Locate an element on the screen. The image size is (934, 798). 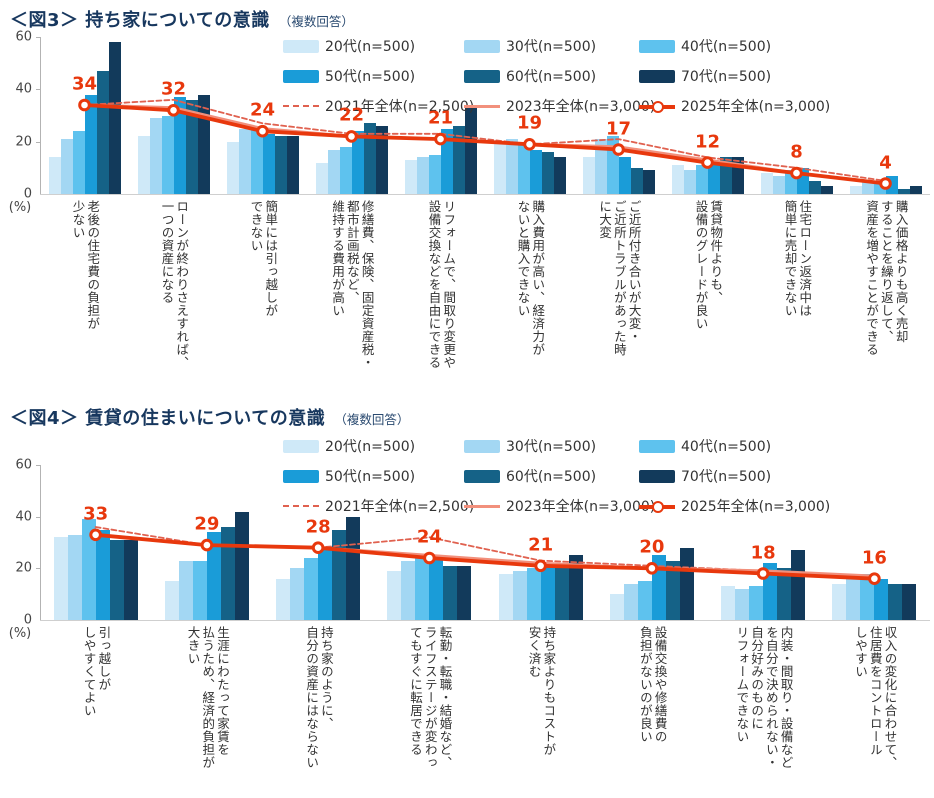
bar-20代-cat4 is located at coordinates (394, 595).